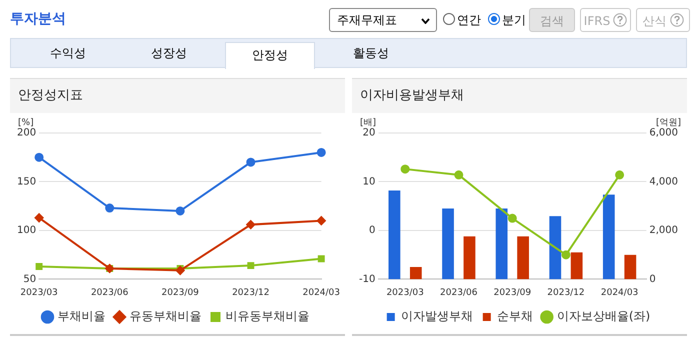 The width and height of the screenshot is (697, 342). I want to click on y-tick-label: 0, so click(372, 230).